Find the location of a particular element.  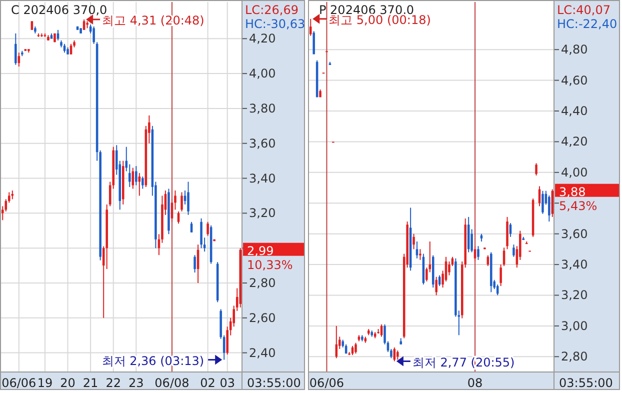

x-tick-label: 22 is located at coordinates (113, 383).